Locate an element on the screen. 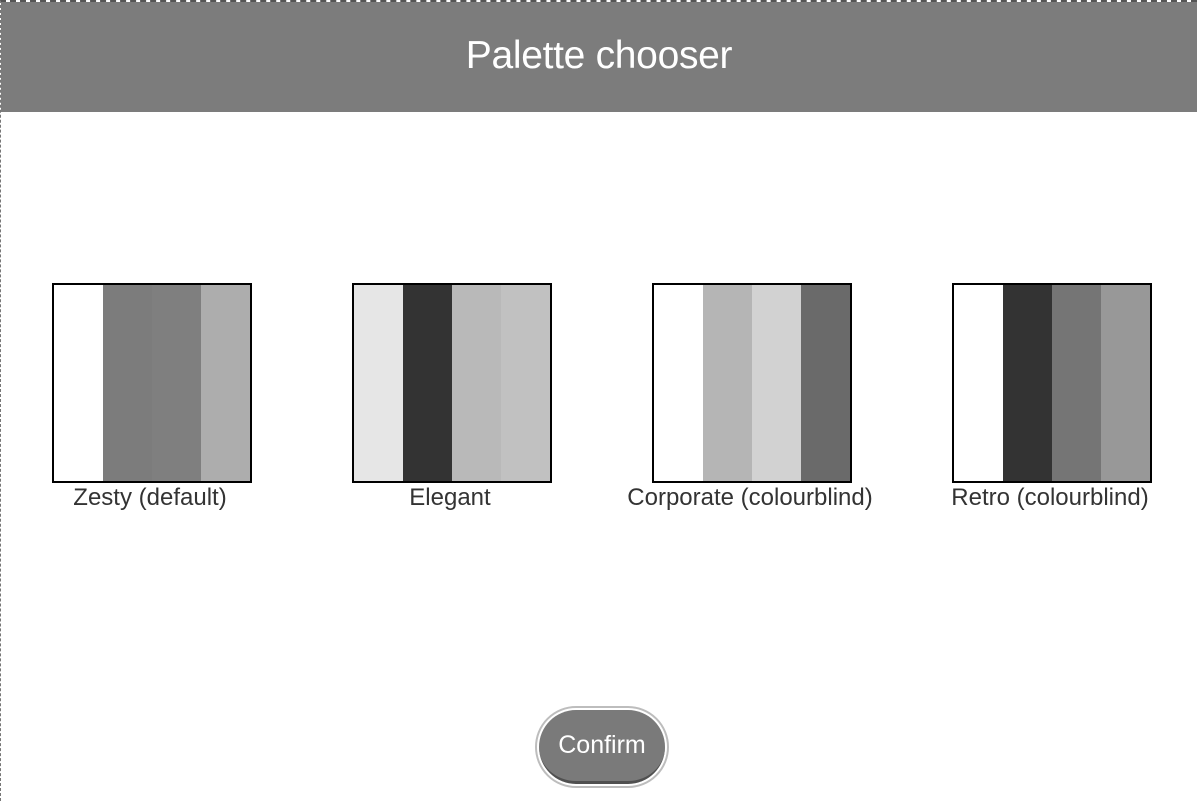  confirm-button: Confirm is located at coordinates (602, 747).